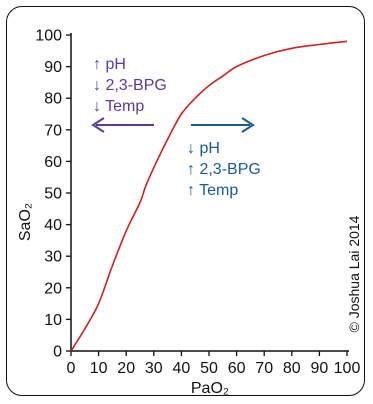  Describe the element at coordinates (130, 85) in the screenshot. I see `left-shift-line-2: ↓ 2,3-BPG` at that location.